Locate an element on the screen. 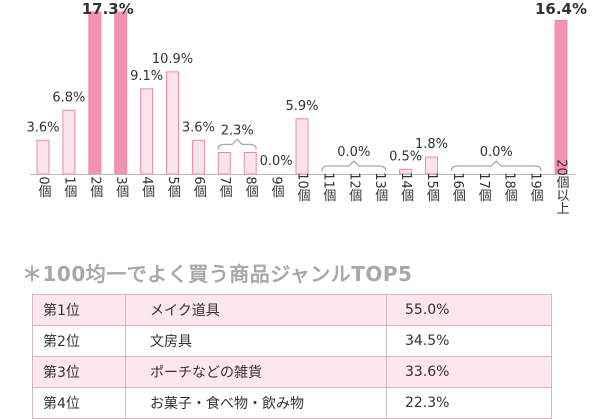 Image resolution: width=600 pixels, height=419 pixels. genre-cell: お菓子・食べ物・飲み物 is located at coordinates (256, 403).